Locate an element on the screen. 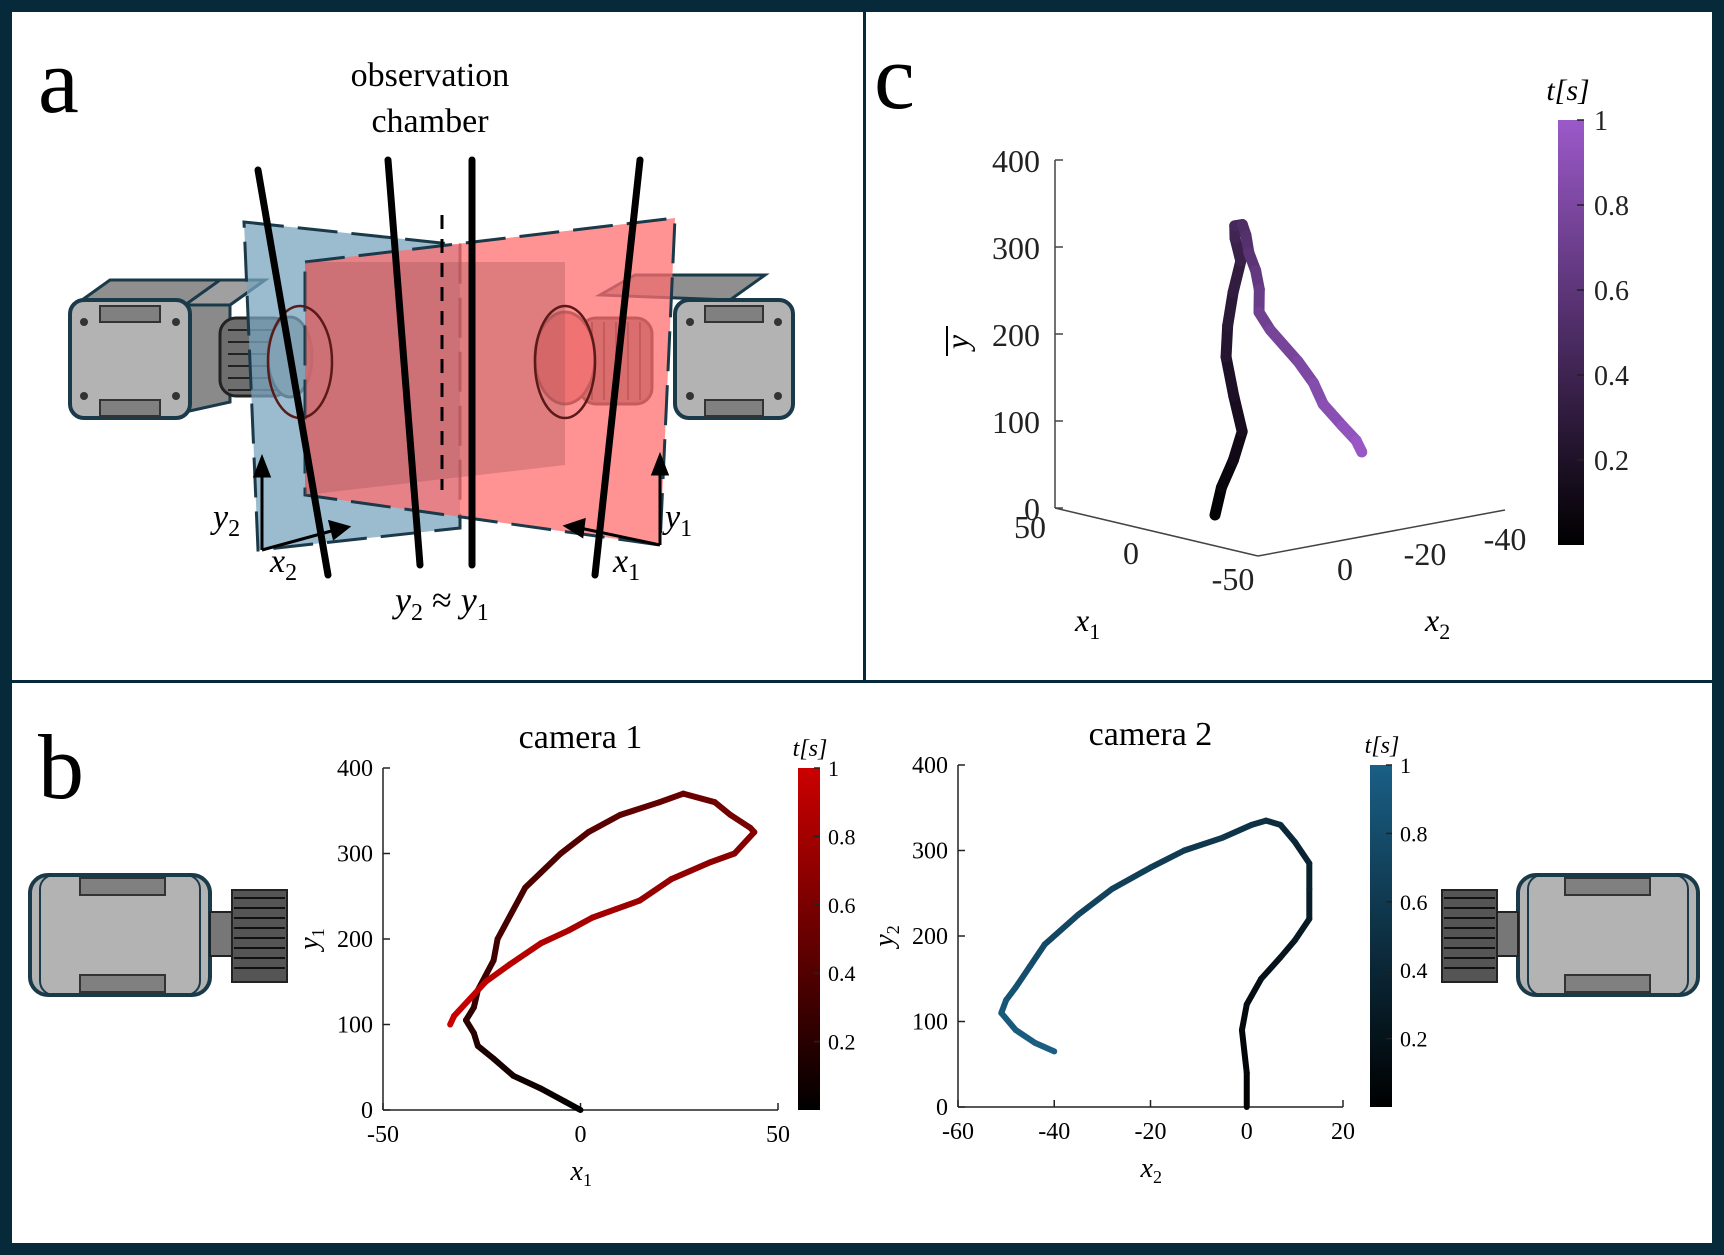 This screenshot has width=1724, height=1255. c-y-tick-label: 400 is located at coordinates (1016, 161).